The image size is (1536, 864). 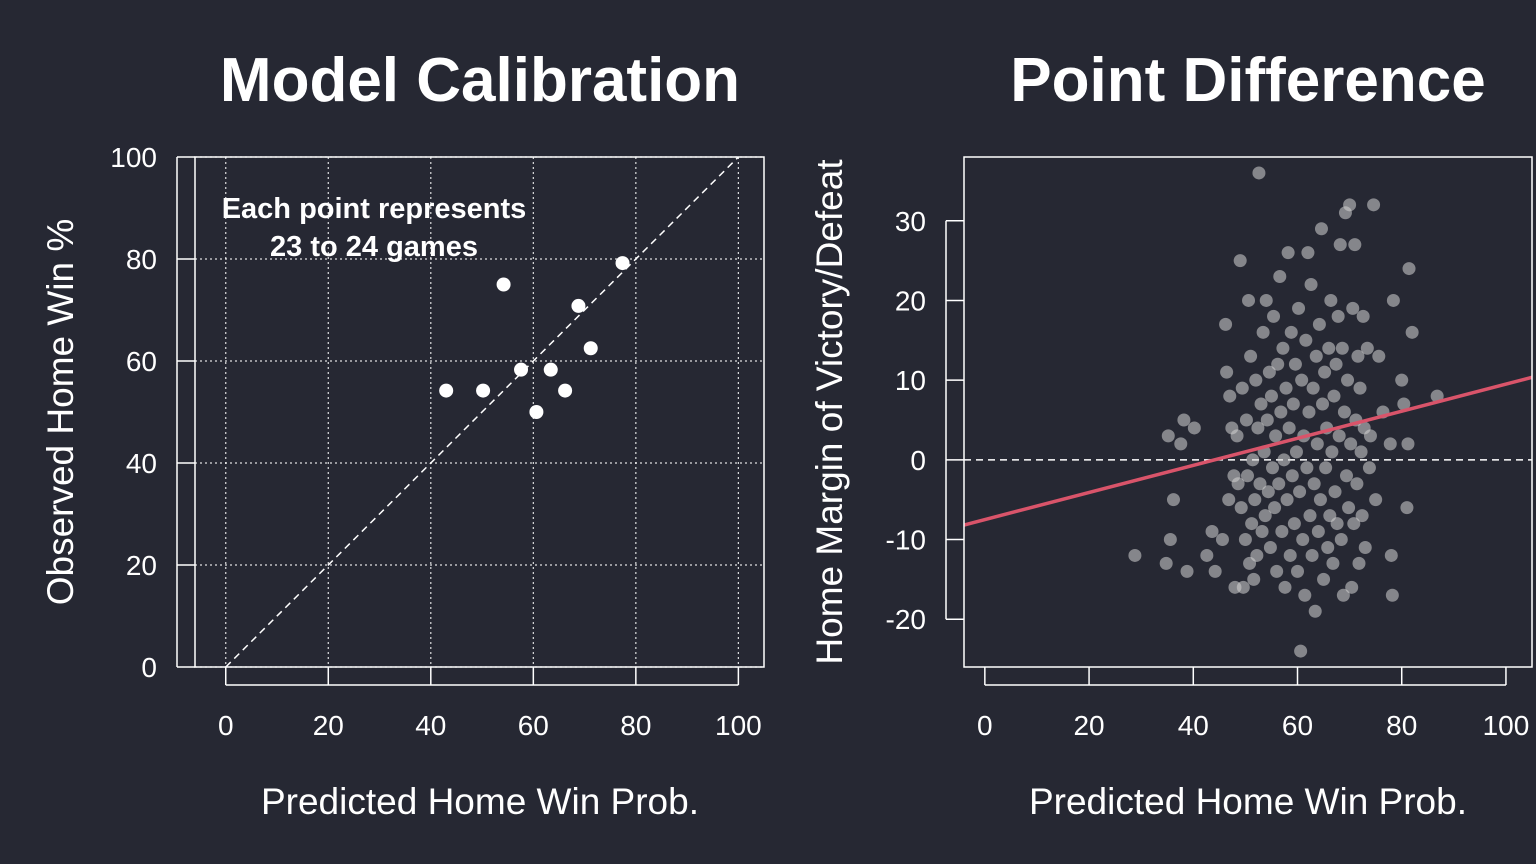 I want to click on margin-y-tick-label: 30, so click(x=910, y=221).